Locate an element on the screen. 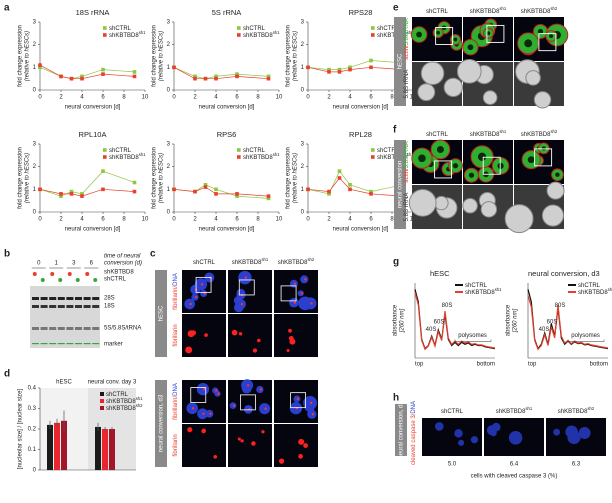 This screenshot has width=612, height=503. channel-label: fibrillarin/DNA is located at coordinates (176, 401).